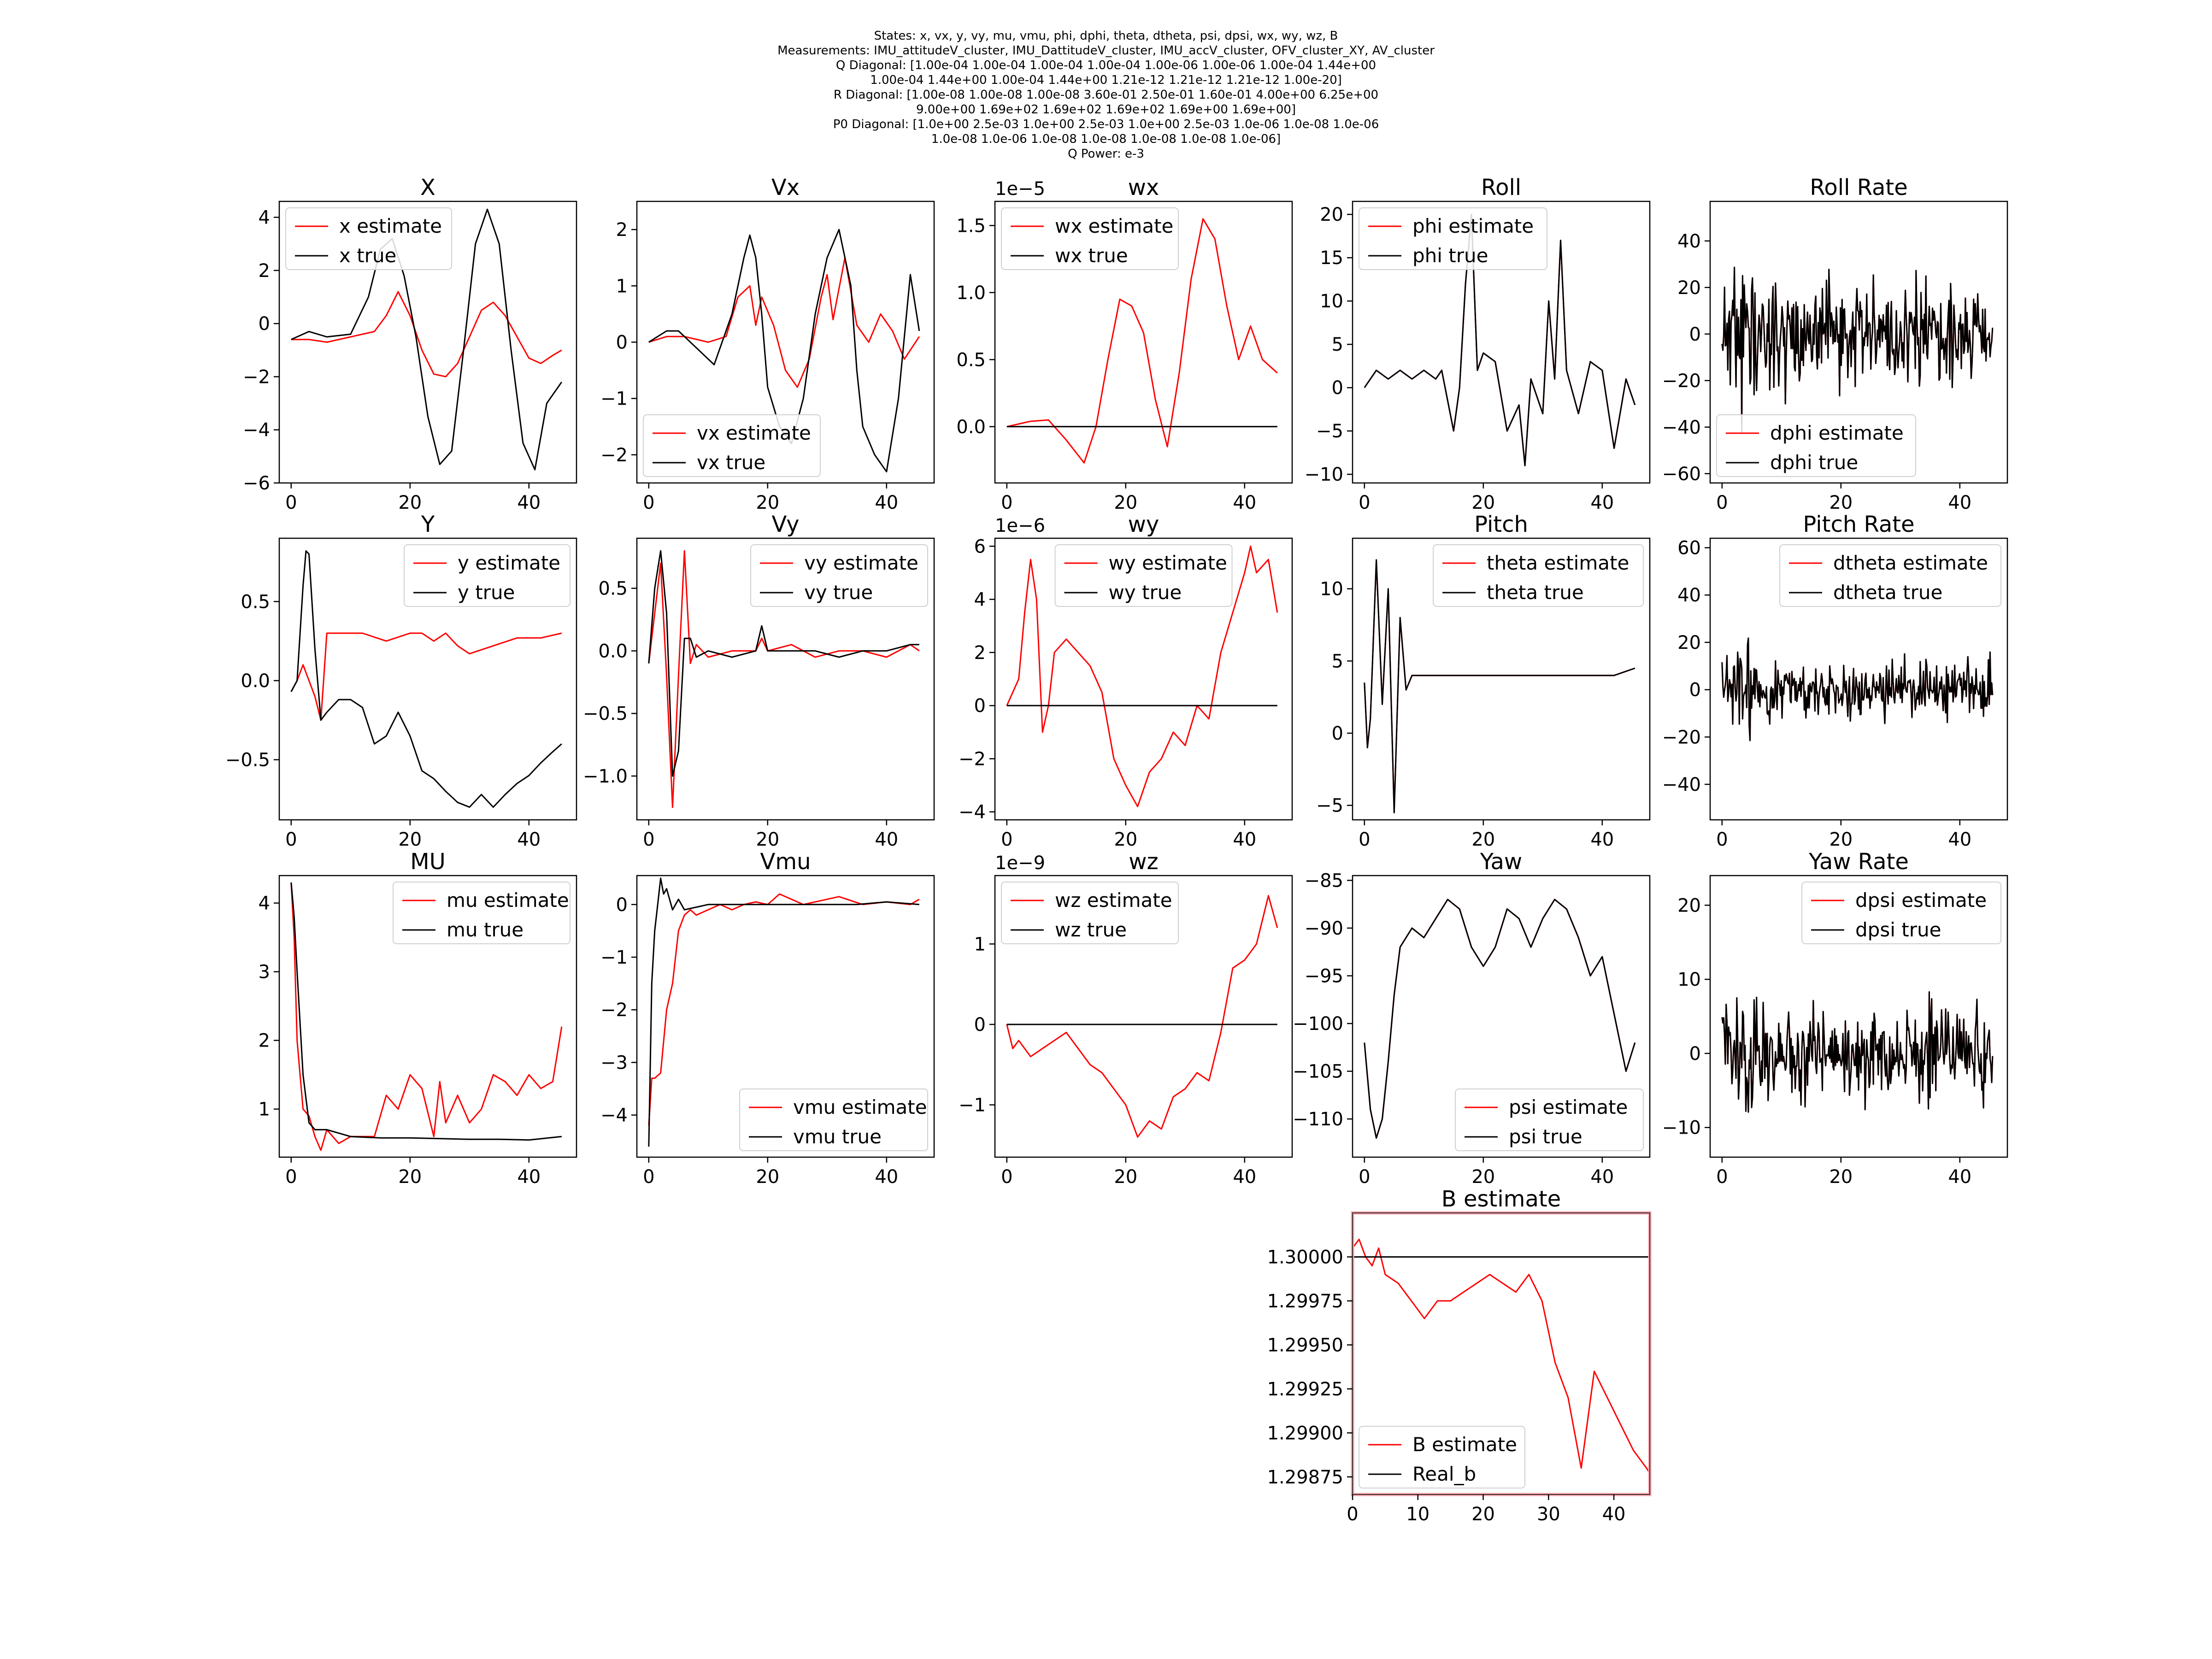  What do you see at coordinates (264, 271) in the screenshot?
I see `y-tick-label: 2` at bounding box center [264, 271].